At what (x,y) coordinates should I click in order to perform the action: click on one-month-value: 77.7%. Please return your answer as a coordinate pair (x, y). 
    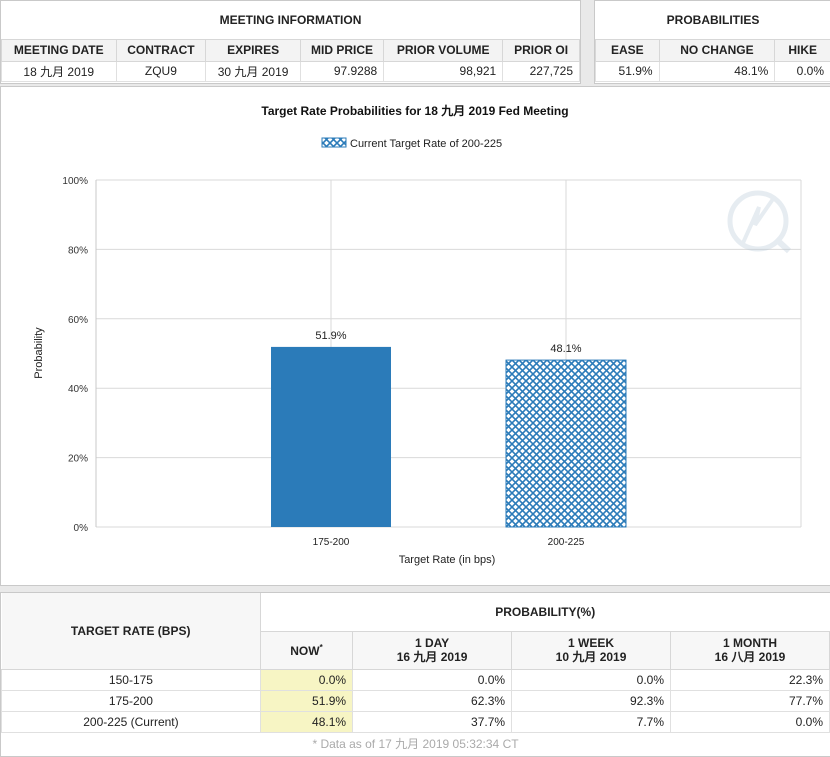
    Looking at the image, I should click on (750, 700).